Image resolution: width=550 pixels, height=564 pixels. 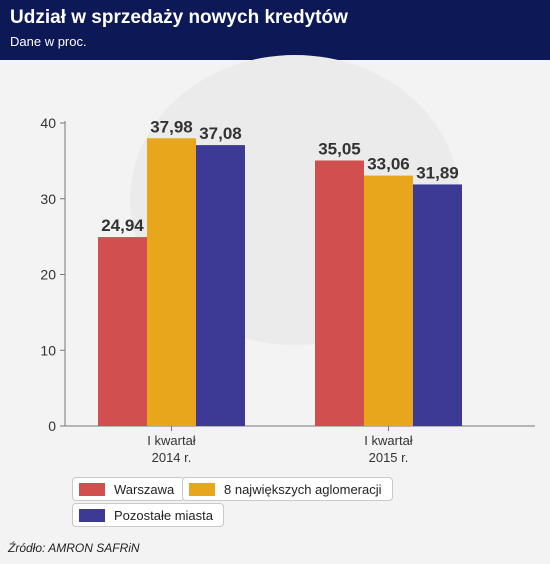 What do you see at coordinates (220, 133) in the screenshot?
I see `data-label: 37,08` at bounding box center [220, 133].